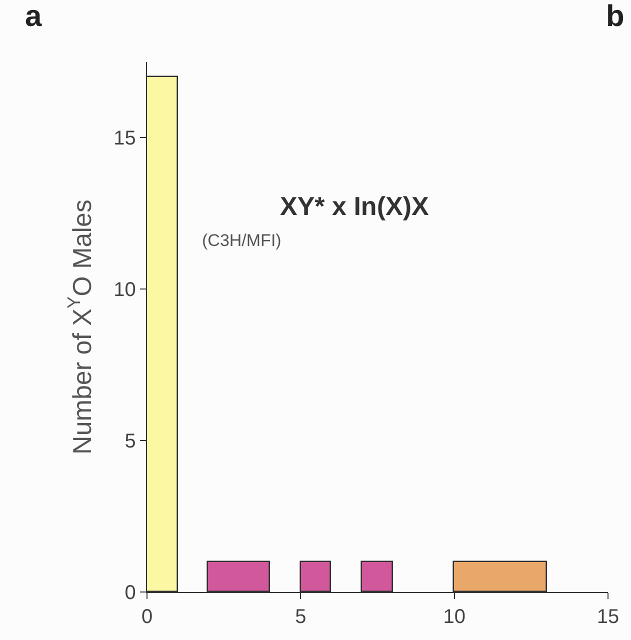 The image size is (631, 640). I want to click on y-tick-label: 5, so click(130, 441).